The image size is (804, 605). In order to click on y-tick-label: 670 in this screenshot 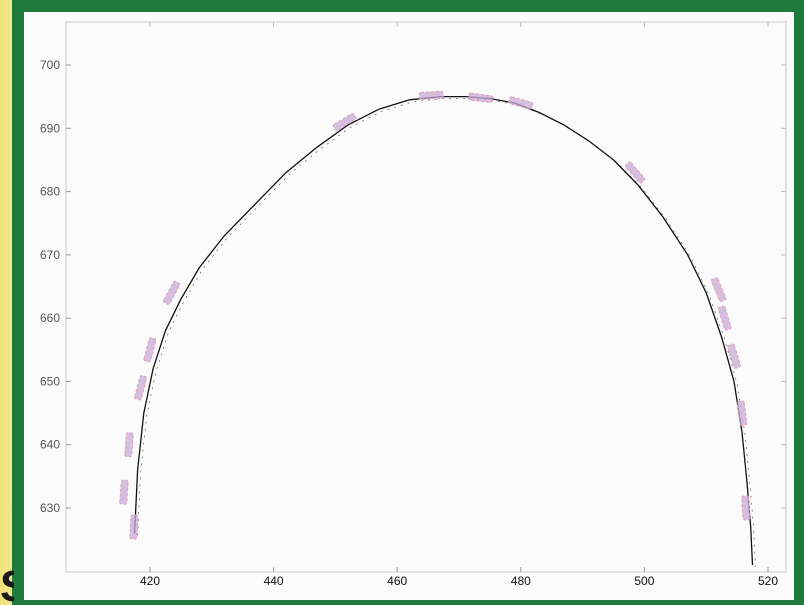, I will do `click(50, 255)`.